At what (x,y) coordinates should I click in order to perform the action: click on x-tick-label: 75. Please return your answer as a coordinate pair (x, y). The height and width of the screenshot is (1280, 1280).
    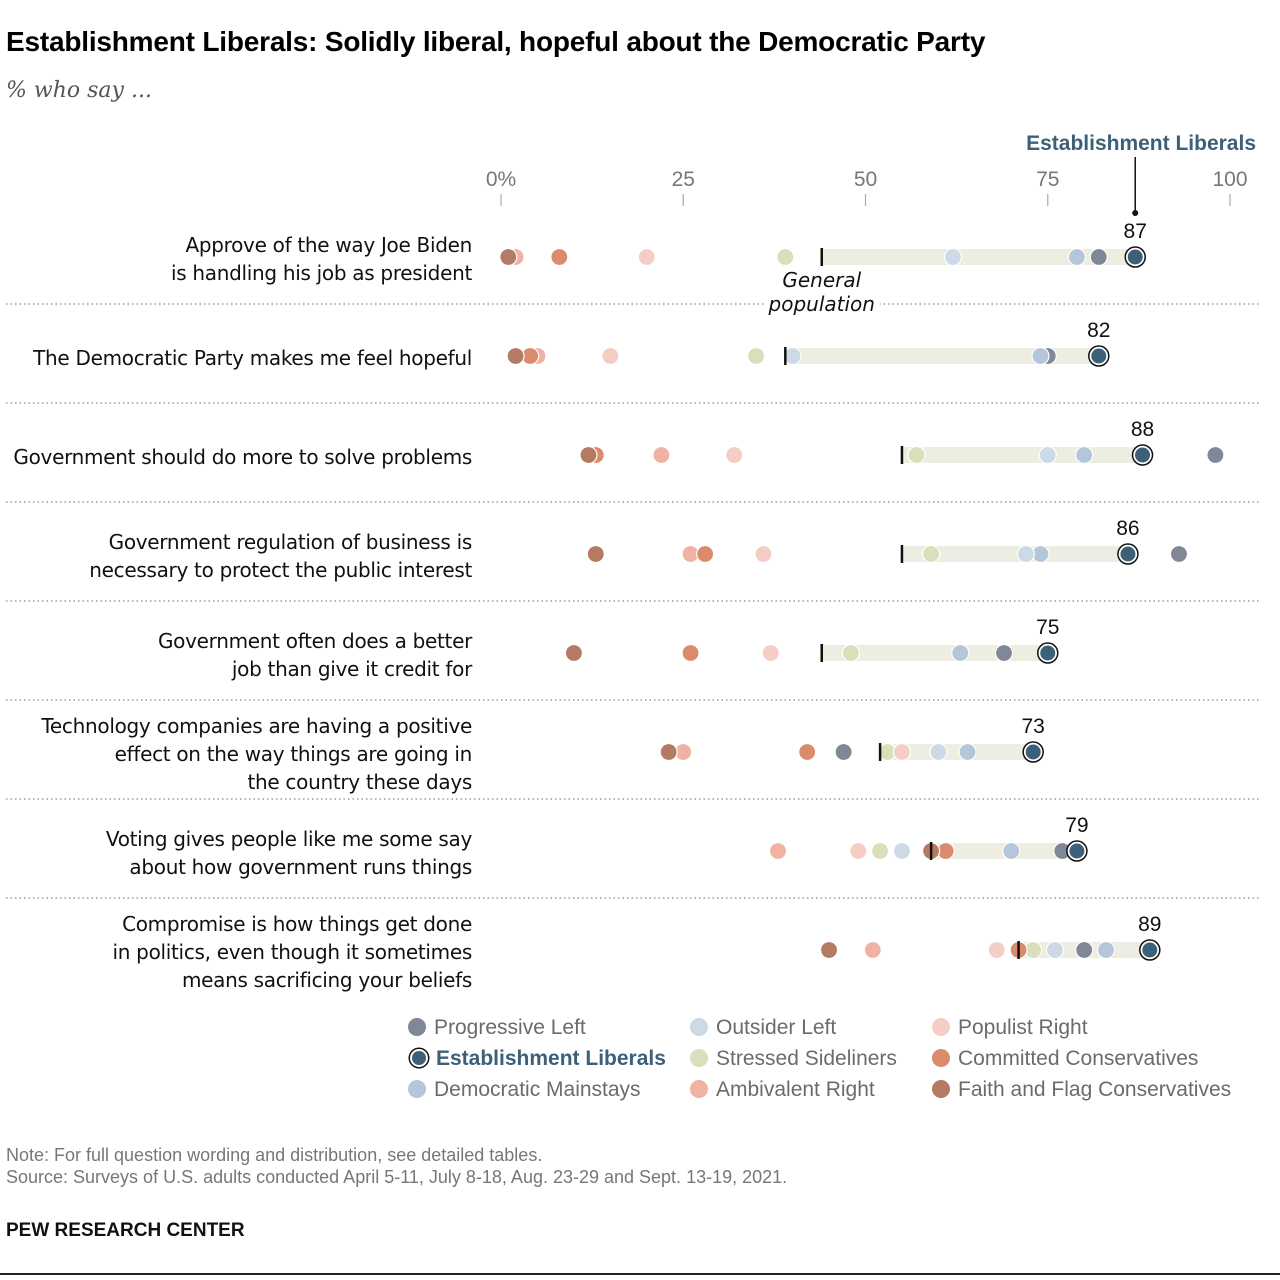
    Looking at the image, I should click on (1047, 179).